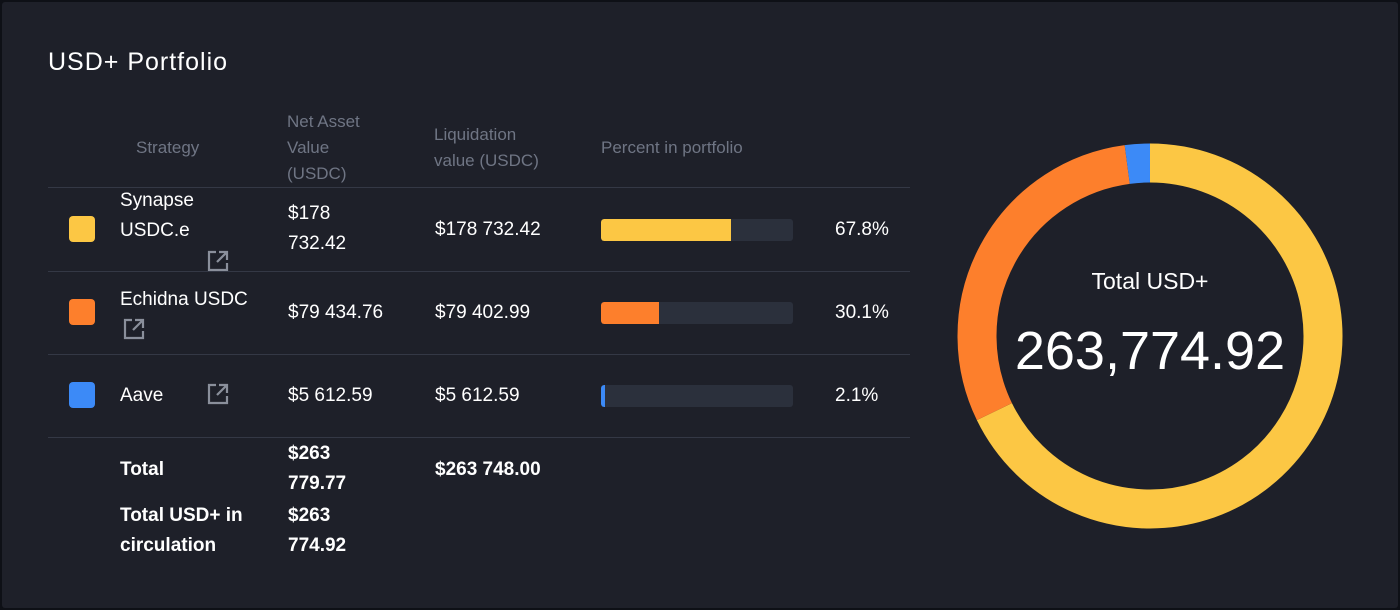 The width and height of the screenshot is (1400, 610). What do you see at coordinates (308, 147) in the screenshot?
I see `header-nav-line-2: Value` at bounding box center [308, 147].